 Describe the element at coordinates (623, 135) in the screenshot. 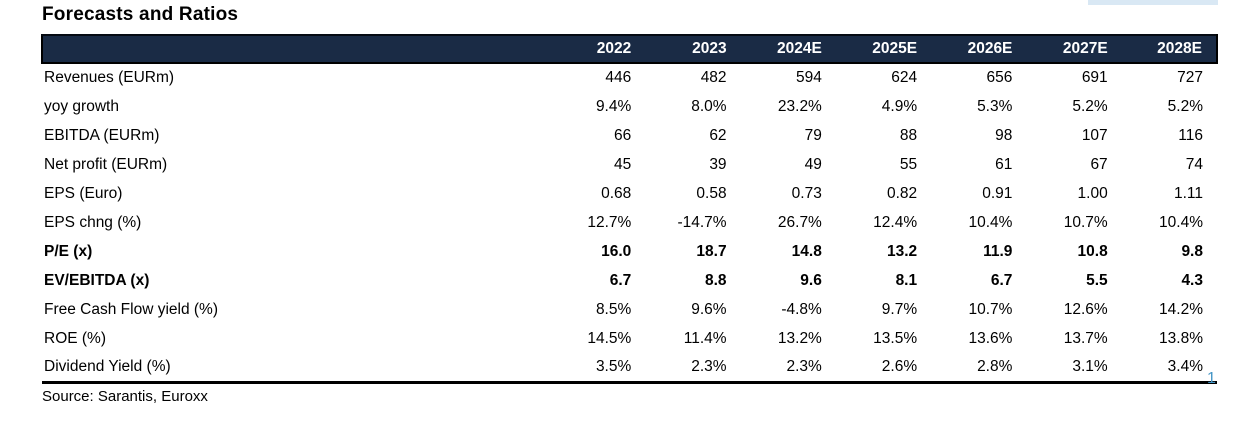

I see `value-cell: 66` at that location.